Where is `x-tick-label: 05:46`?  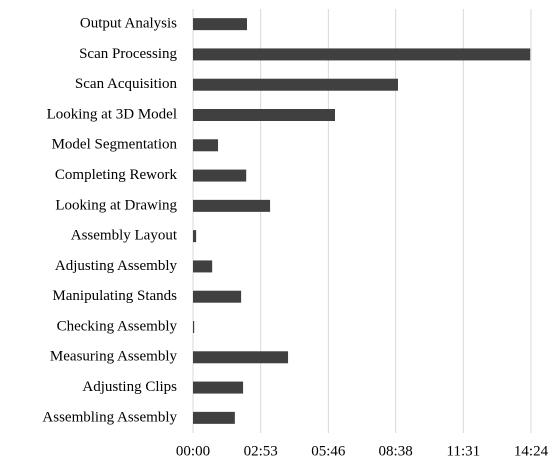
x-tick-label: 05:46 is located at coordinates (328, 451).